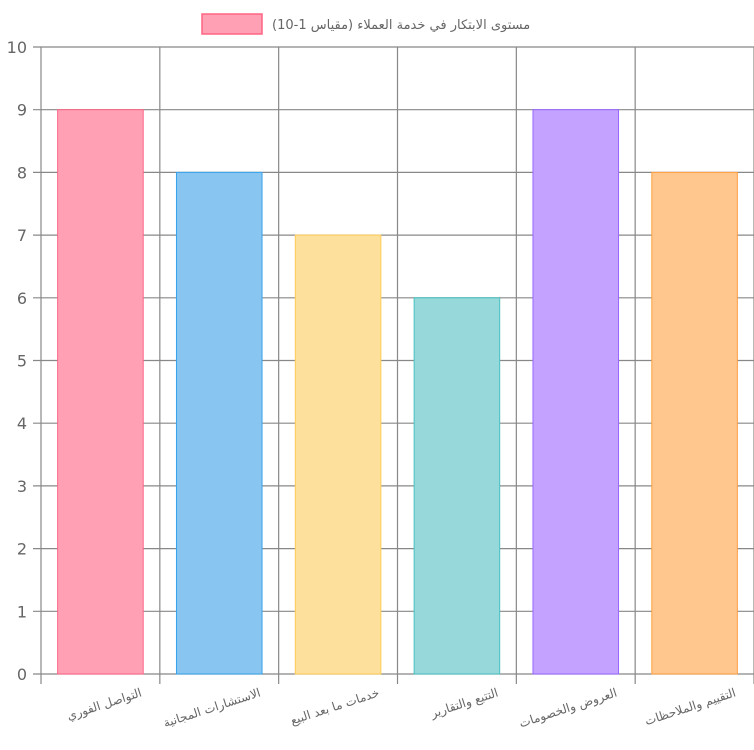 The height and width of the screenshot is (750, 754). Describe the element at coordinates (22, 172) in the screenshot. I see `y-tick-label: 8` at that location.